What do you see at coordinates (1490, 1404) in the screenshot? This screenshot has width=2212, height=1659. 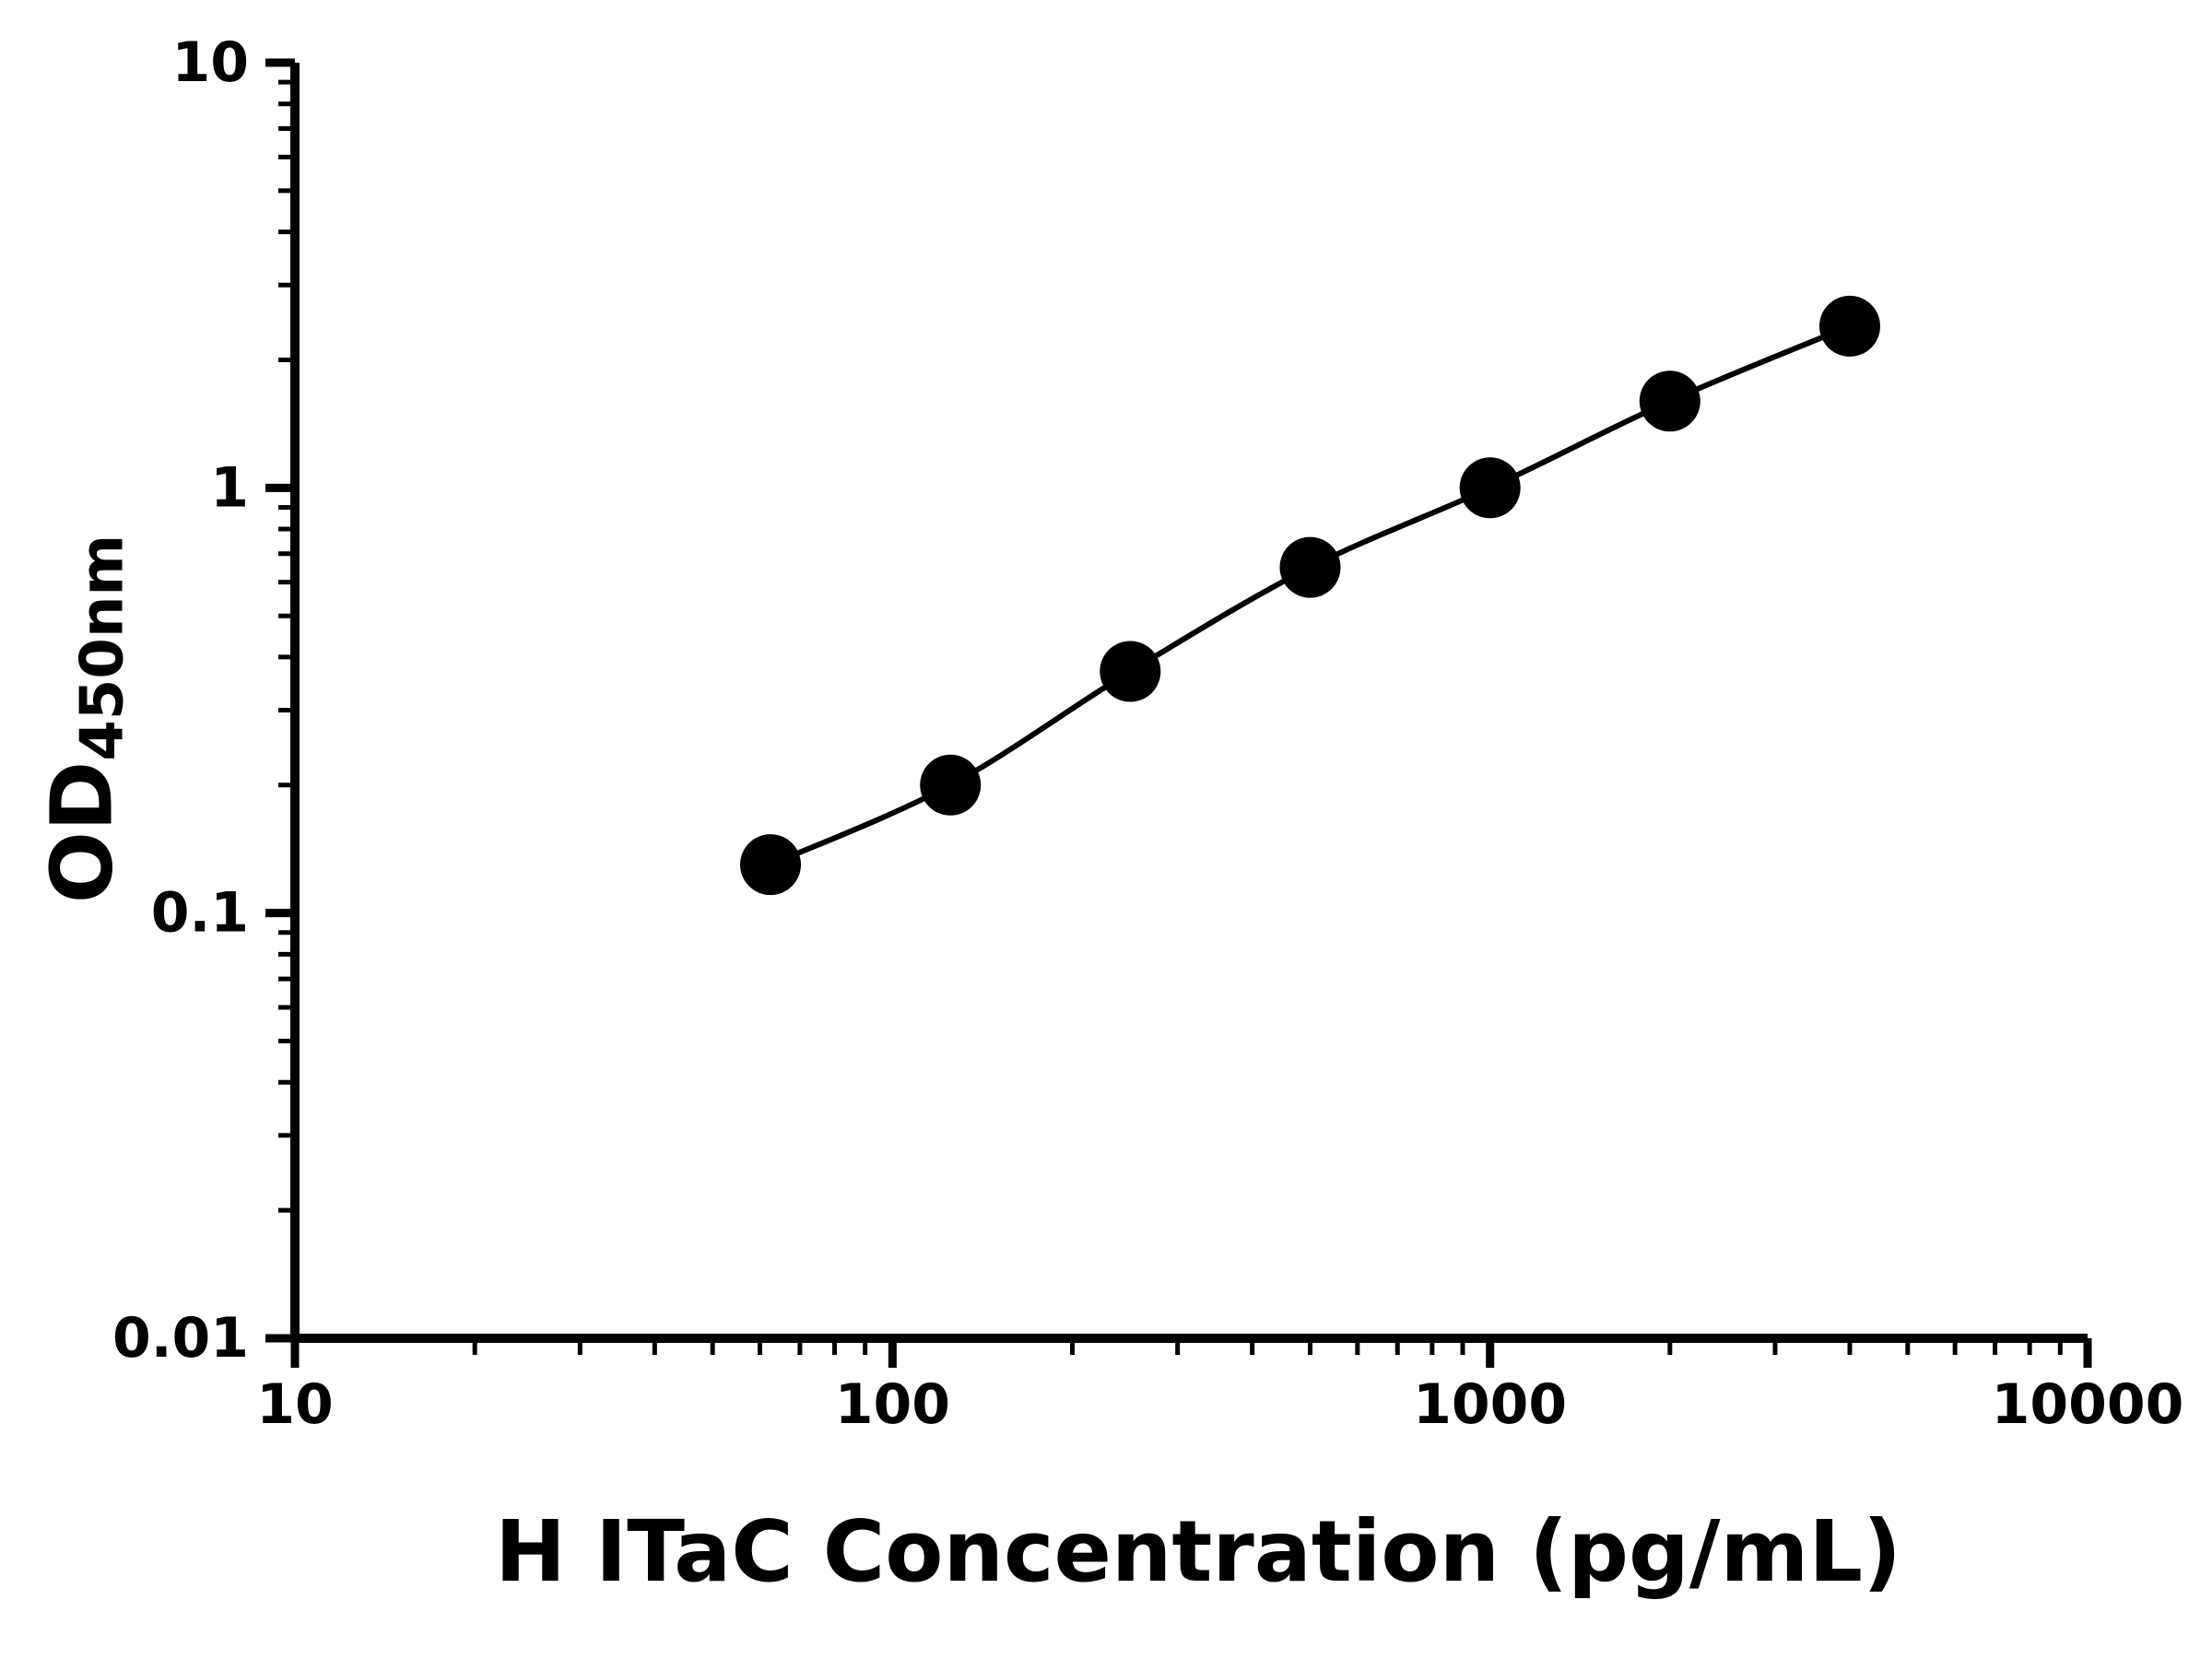 I see `x-tick-label: 1000` at bounding box center [1490, 1404].